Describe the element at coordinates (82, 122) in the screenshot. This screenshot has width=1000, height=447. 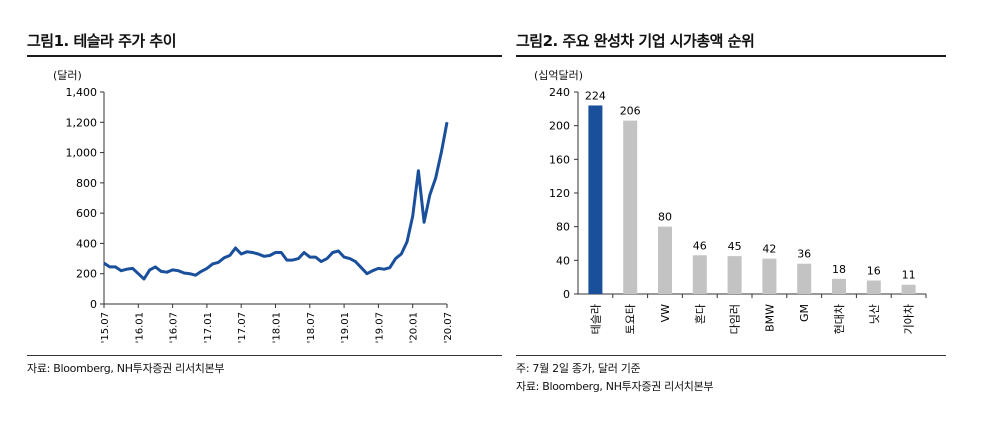
I see `y-tick-label: 1,200` at that location.